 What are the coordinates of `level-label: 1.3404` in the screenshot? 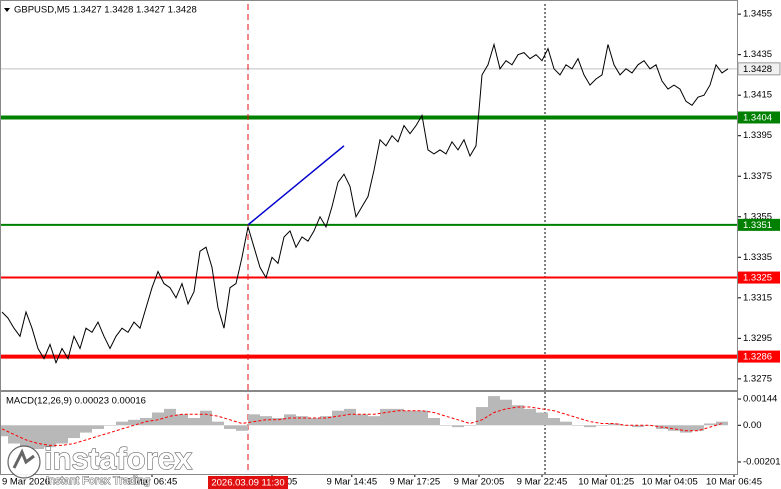 It's located at (757, 117).